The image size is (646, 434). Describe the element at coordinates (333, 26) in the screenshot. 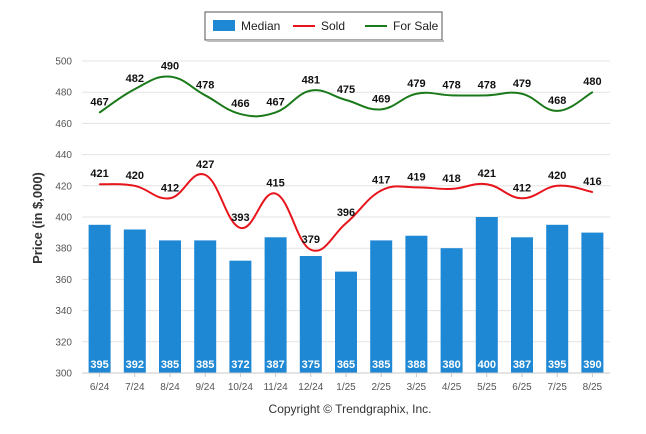

I see `legend-label-sold: Sold` at that location.